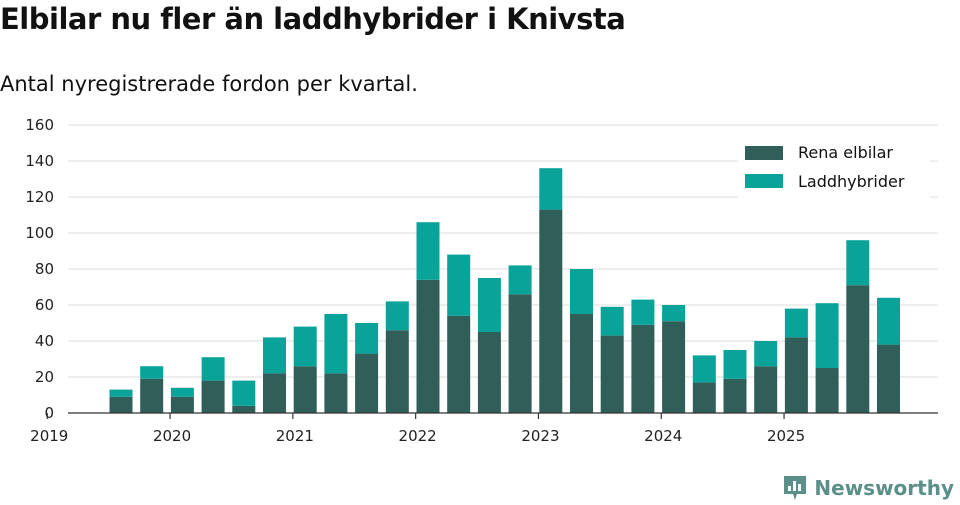 This screenshot has height=505, width=960. I want to click on x-axis: 2019 2020 2021 2022 2023 2024 2025, so click(484, 428).